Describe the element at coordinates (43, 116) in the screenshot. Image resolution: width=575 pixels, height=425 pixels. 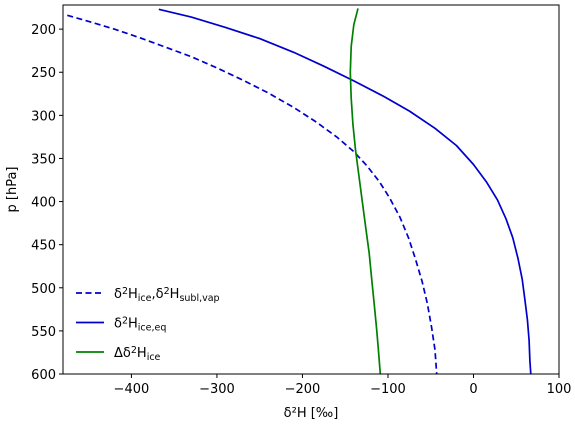
I see `y-tick-label-2: 300` at that location.